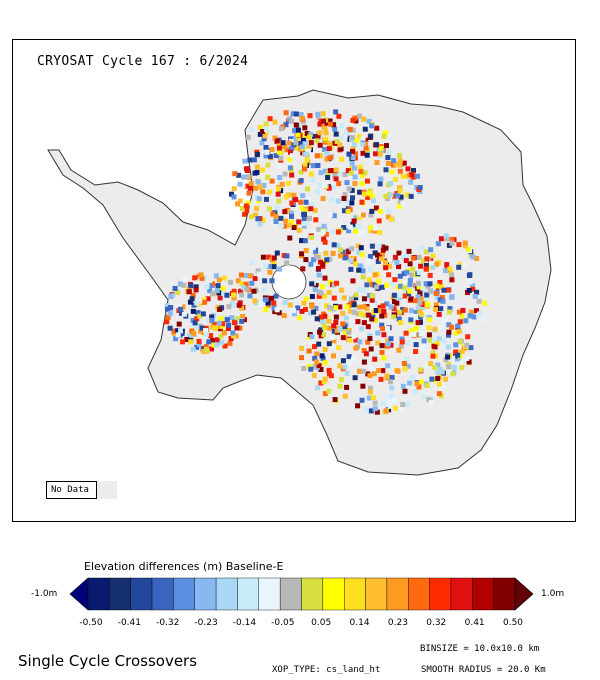  Describe the element at coordinates (244, 623) in the screenshot. I see `colorbar-tick-label: -0.14` at that location.